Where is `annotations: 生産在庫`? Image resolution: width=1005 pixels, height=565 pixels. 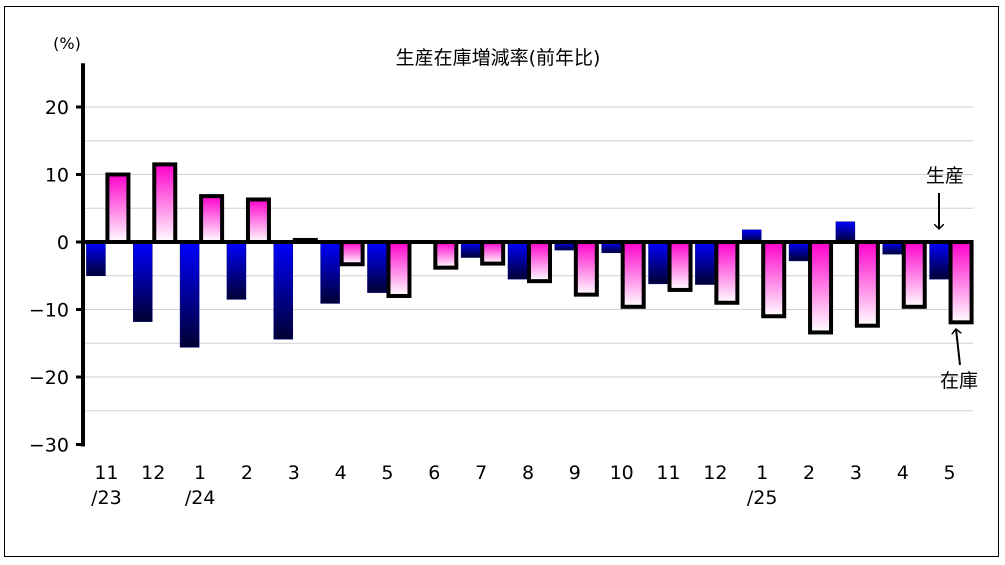 annotations: 生産在庫 is located at coordinates (952, 278).